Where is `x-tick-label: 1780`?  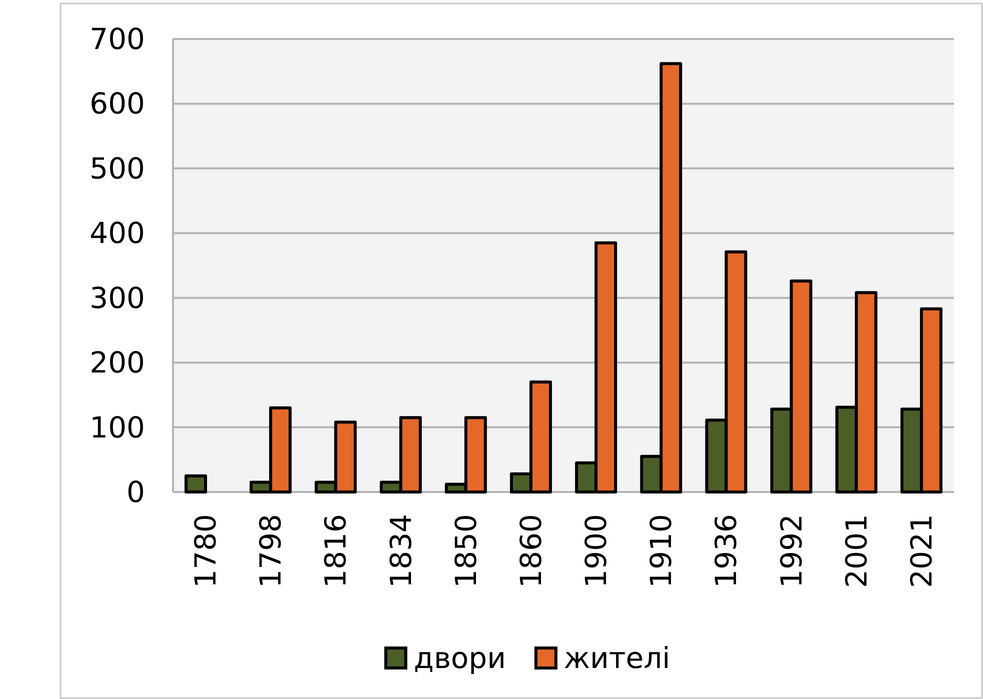
x-tick-label: 1780 is located at coordinates (205, 551).